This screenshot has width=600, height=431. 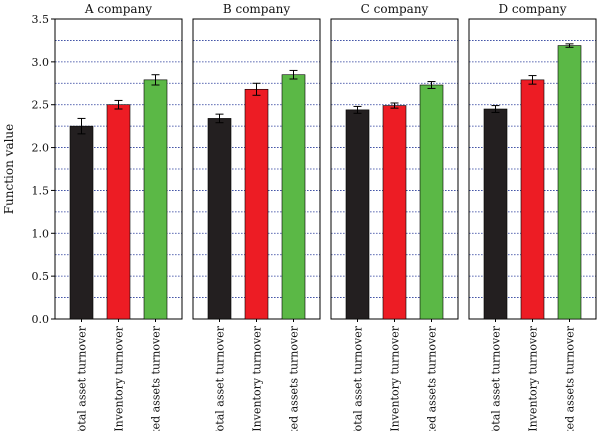 I want to click on panel-title: B company, so click(x=257, y=9).